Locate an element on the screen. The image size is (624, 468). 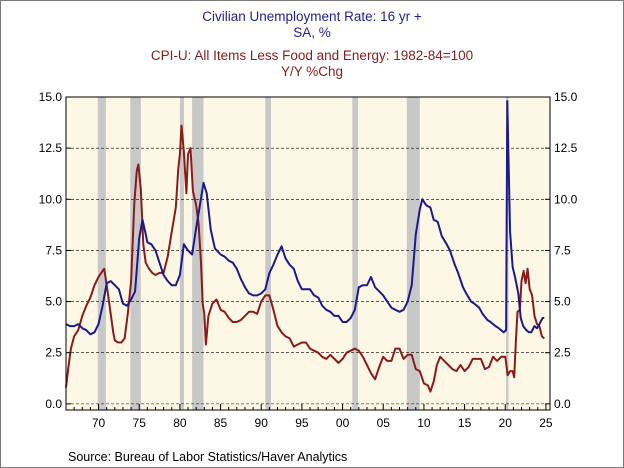
subtitle-core-cpi-units: Y/Y %Chg is located at coordinates (312, 71).